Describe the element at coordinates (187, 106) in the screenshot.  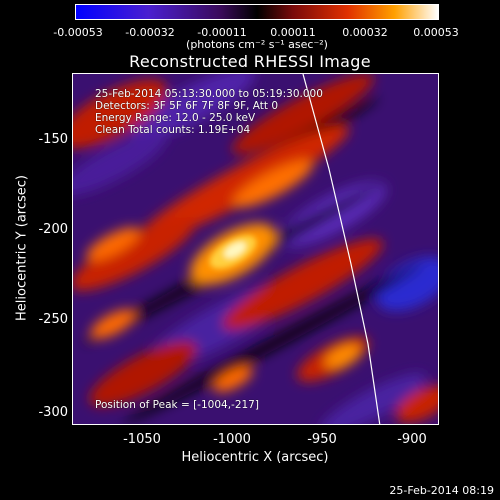
I see `annotation-detectors: Detectors: 3F 5F 6F 7F 8F 9F, Att 0` at that location.